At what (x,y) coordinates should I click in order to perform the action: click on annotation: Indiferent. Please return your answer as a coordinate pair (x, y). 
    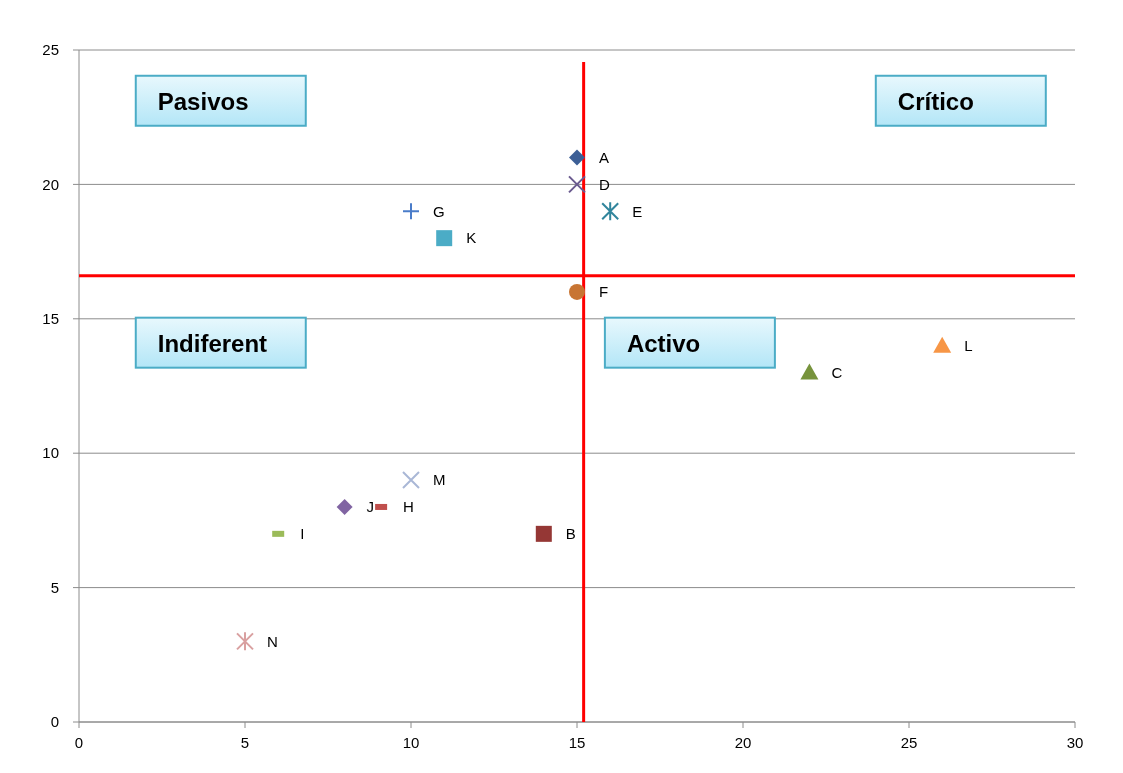
    Looking at the image, I should click on (212, 343).